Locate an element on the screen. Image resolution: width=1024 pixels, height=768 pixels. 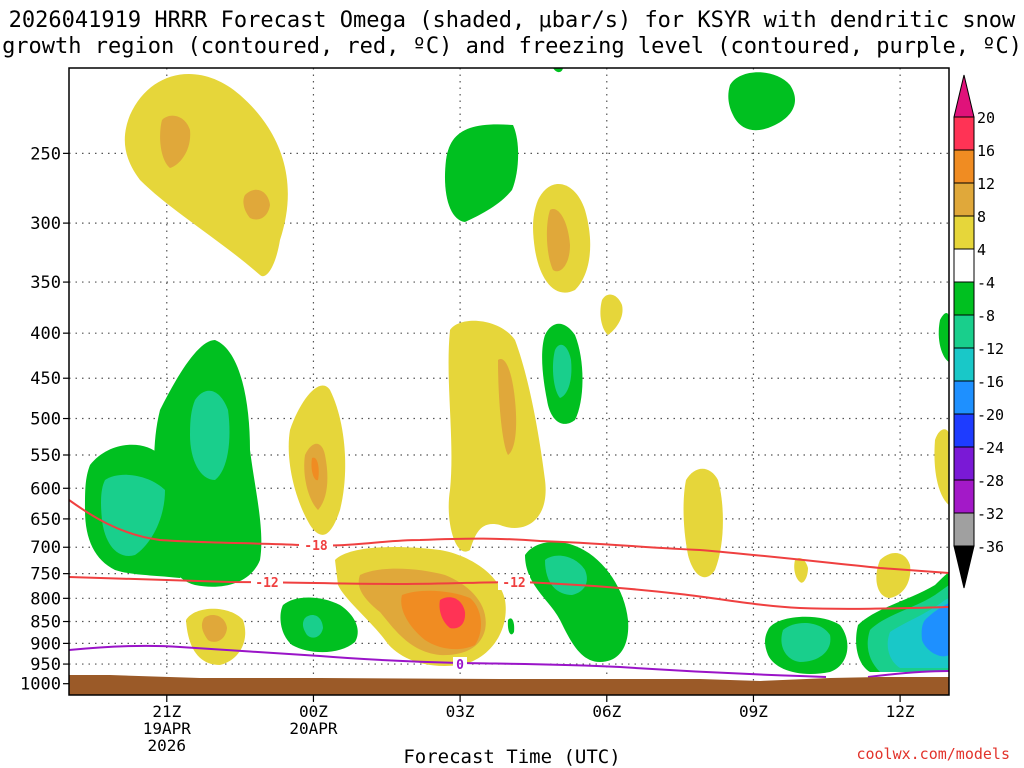
x-tick-label: 09Z is located at coordinates (753, 711).